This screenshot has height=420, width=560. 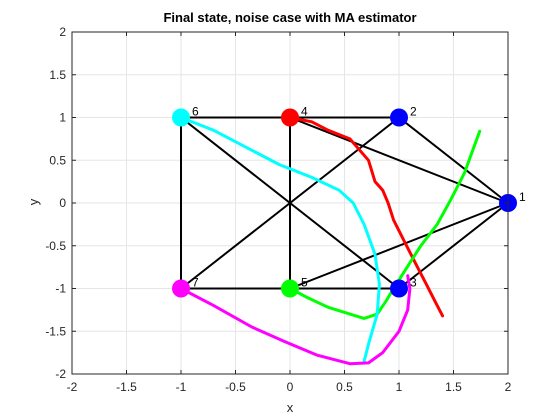 What do you see at coordinates (55, 331) in the screenshot?
I see `y-tick-label: -1.5` at bounding box center [55, 331].